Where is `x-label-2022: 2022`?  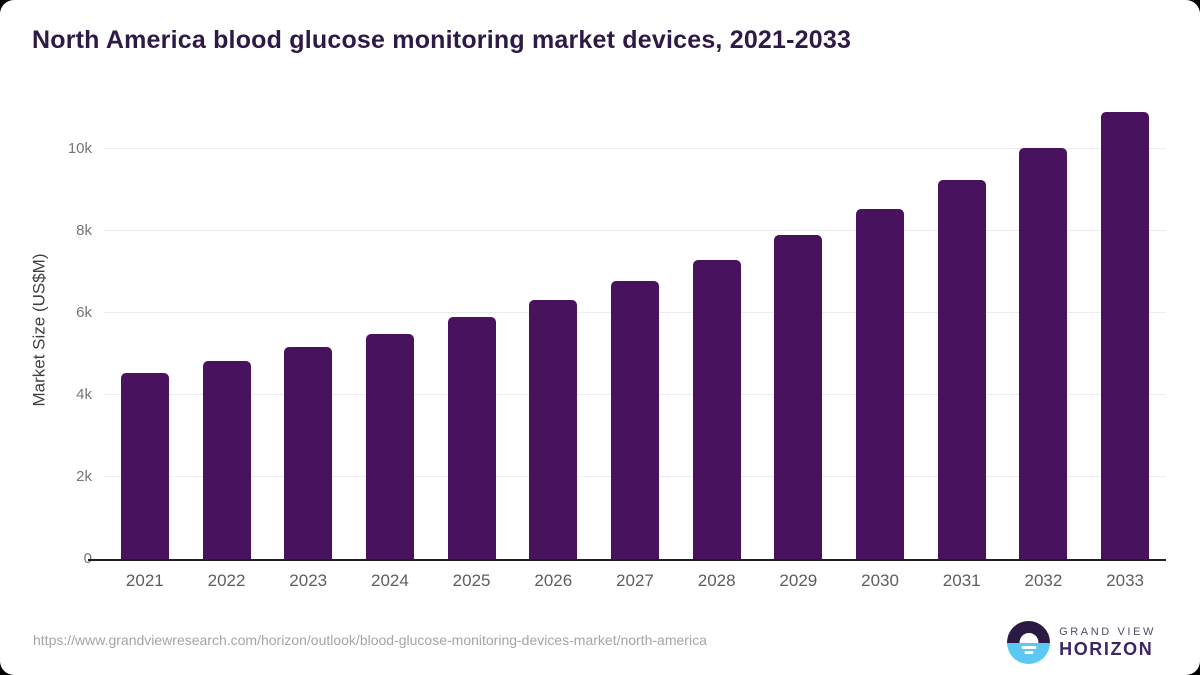 x-label-2022: 2022 is located at coordinates (226, 580).